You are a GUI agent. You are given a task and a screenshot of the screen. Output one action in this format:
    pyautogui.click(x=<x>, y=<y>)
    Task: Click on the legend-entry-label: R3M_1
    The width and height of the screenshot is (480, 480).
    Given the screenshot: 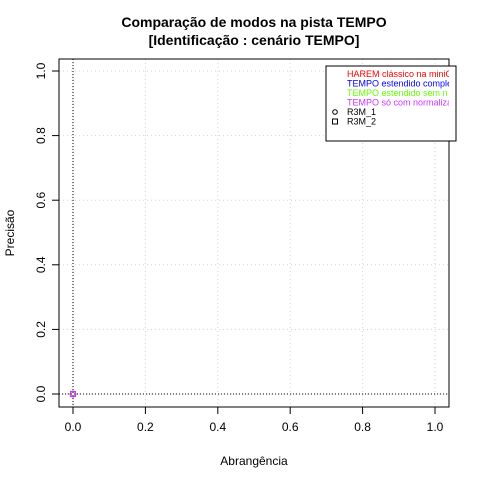 What is the action you would take?
    pyautogui.click(x=361, y=112)
    